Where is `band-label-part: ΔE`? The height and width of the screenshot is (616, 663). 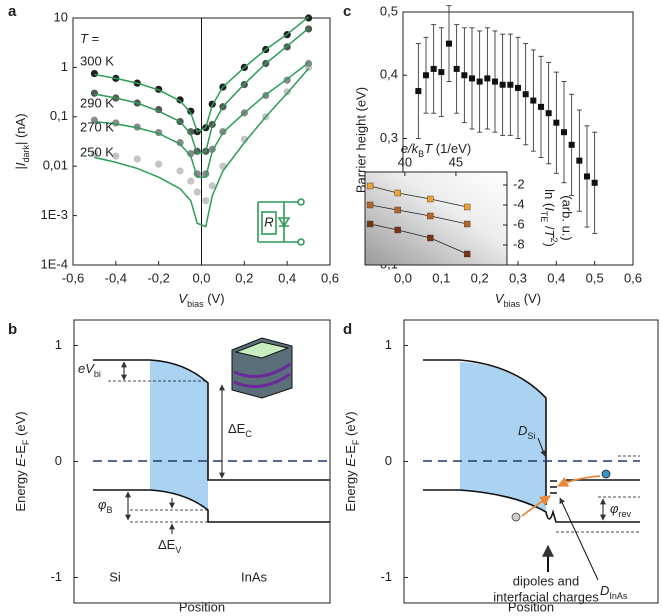 band-label-part: ΔE is located at coordinates (167, 544).